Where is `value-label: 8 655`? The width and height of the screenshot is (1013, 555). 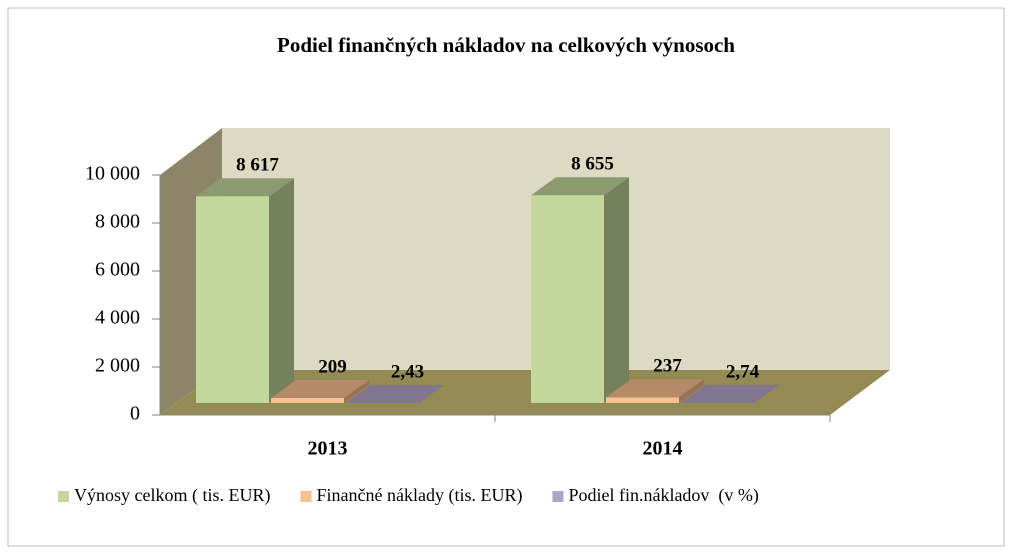
value-label: 8 655 is located at coordinates (592, 164).